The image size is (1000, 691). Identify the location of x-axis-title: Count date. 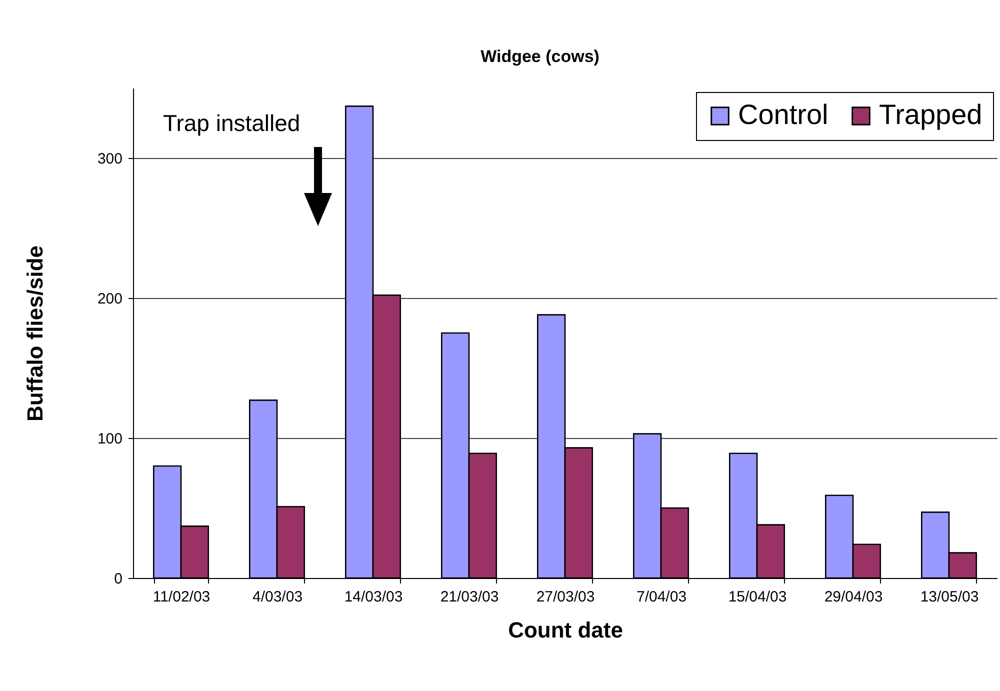
(565, 630).